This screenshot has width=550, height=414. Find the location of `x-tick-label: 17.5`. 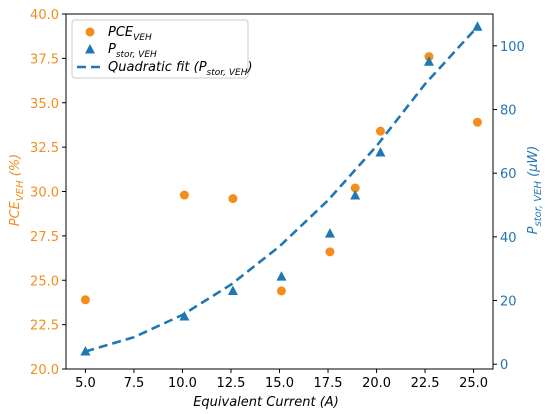

x-tick-label: 17.5 is located at coordinates (328, 383).